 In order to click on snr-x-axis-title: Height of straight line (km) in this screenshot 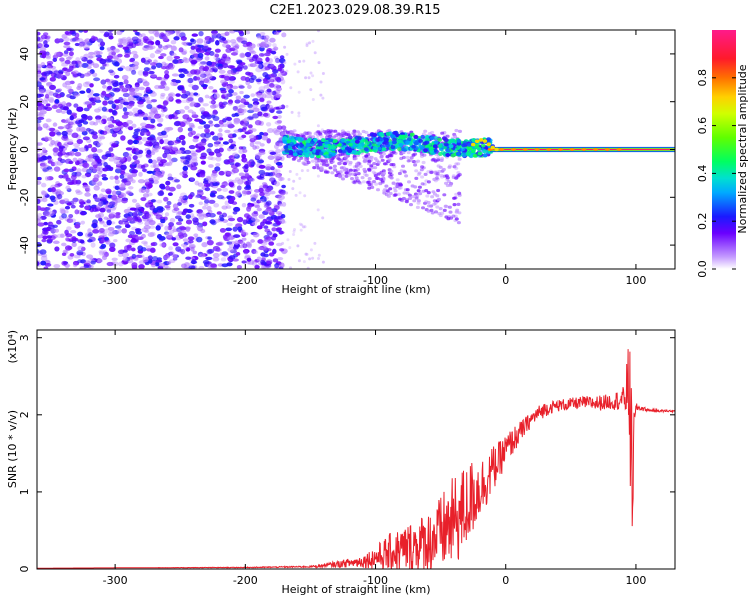, I will do `click(355, 589)`.